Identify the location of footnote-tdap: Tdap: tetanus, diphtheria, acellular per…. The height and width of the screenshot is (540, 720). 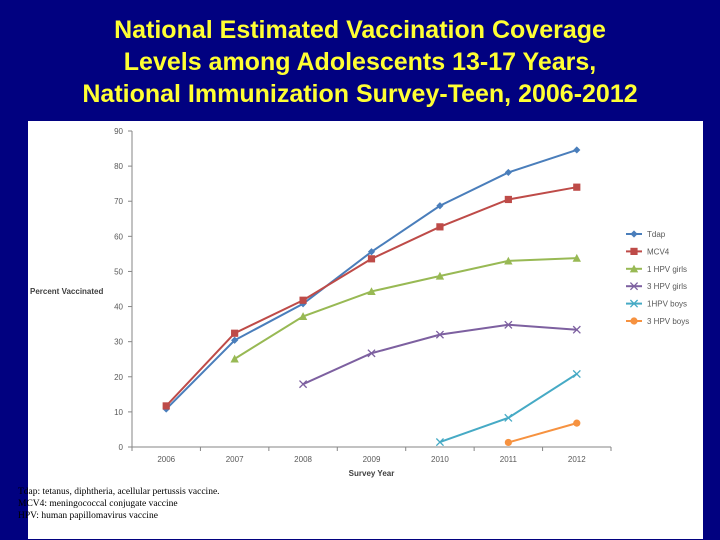
(119, 492).